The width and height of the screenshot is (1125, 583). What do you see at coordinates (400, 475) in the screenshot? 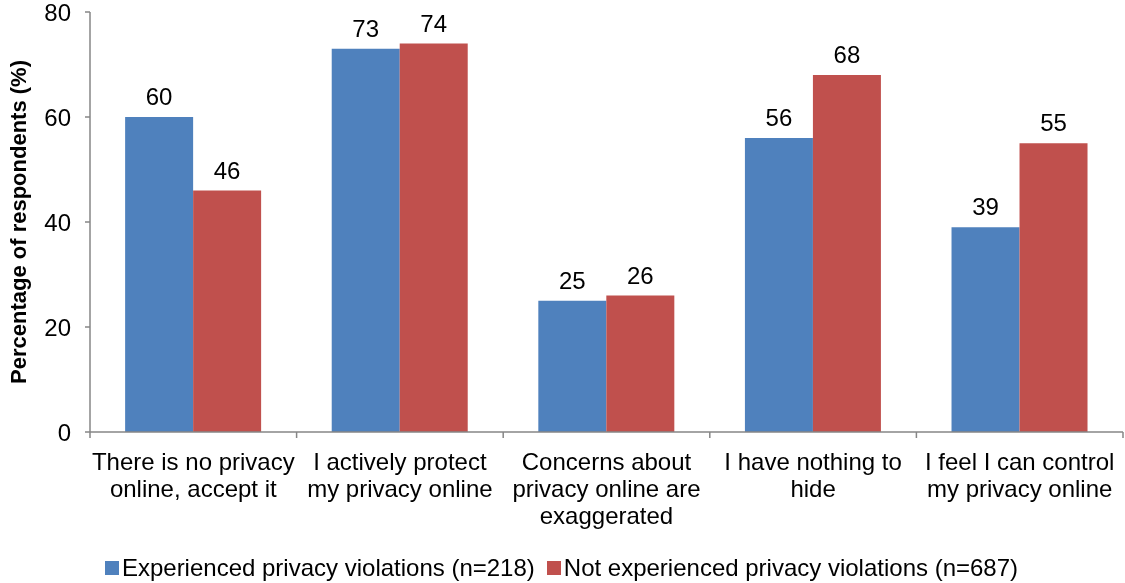
I see `x-tick-label: I actively protect my privacy online` at bounding box center [400, 475].